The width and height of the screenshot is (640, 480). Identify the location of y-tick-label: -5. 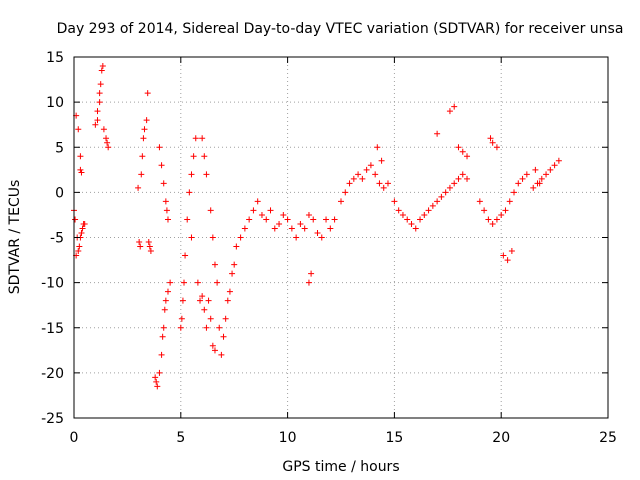
(57, 239).